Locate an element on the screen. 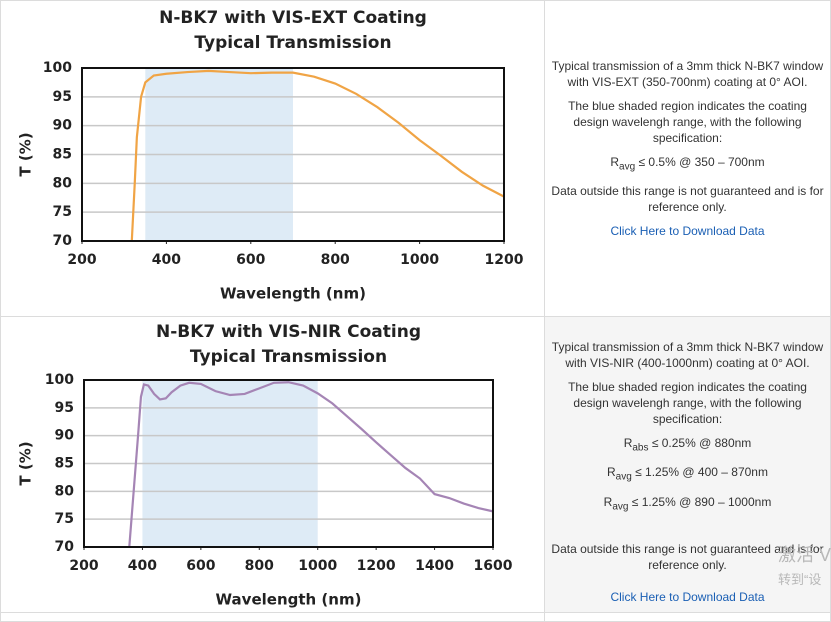 The width and height of the screenshot is (831, 622). x-tick-label: 1600 is located at coordinates (493, 566).